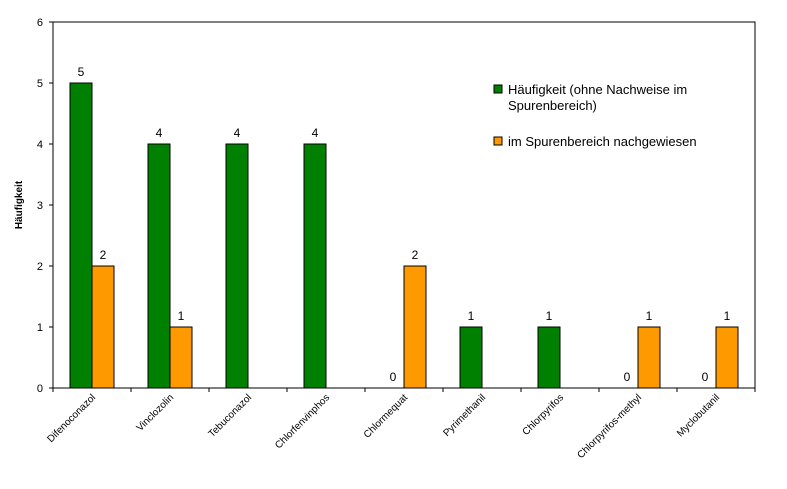 This screenshot has height=489, width=787. What do you see at coordinates (40, 267) in the screenshot?
I see `y-tick-label: 2` at bounding box center [40, 267].